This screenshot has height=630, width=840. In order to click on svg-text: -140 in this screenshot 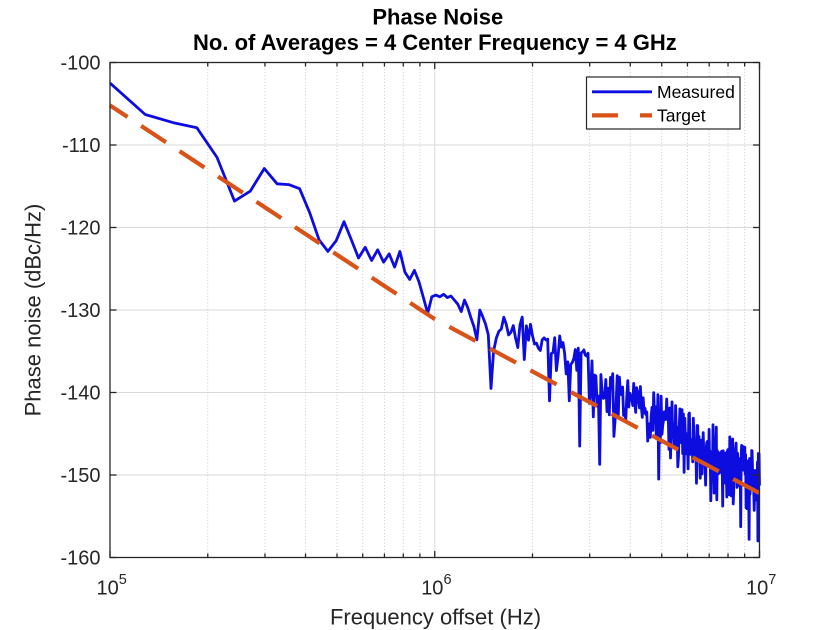, I will do `click(80, 394)`.